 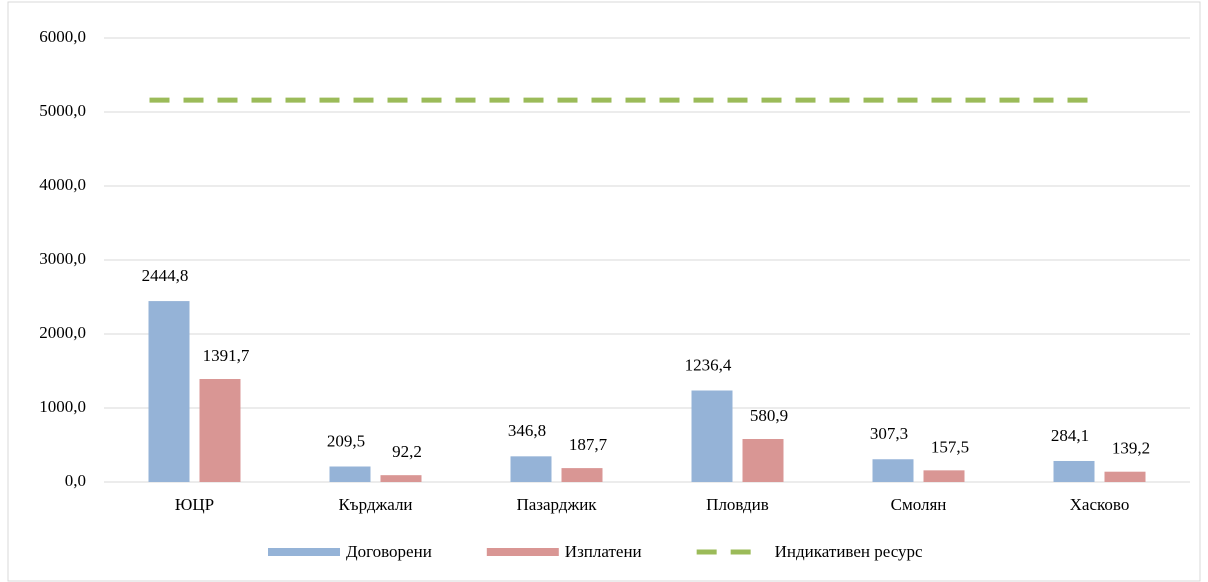 What do you see at coordinates (62, 406) in the screenshot?
I see `y-tick-label: 1000,0` at bounding box center [62, 406].